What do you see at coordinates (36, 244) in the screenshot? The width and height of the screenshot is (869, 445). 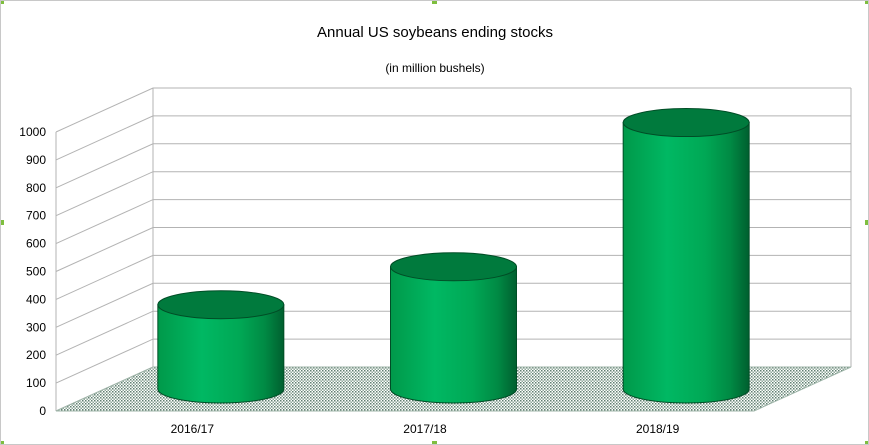 I see `y-tick-label: 600` at bounding box center [36, 244].